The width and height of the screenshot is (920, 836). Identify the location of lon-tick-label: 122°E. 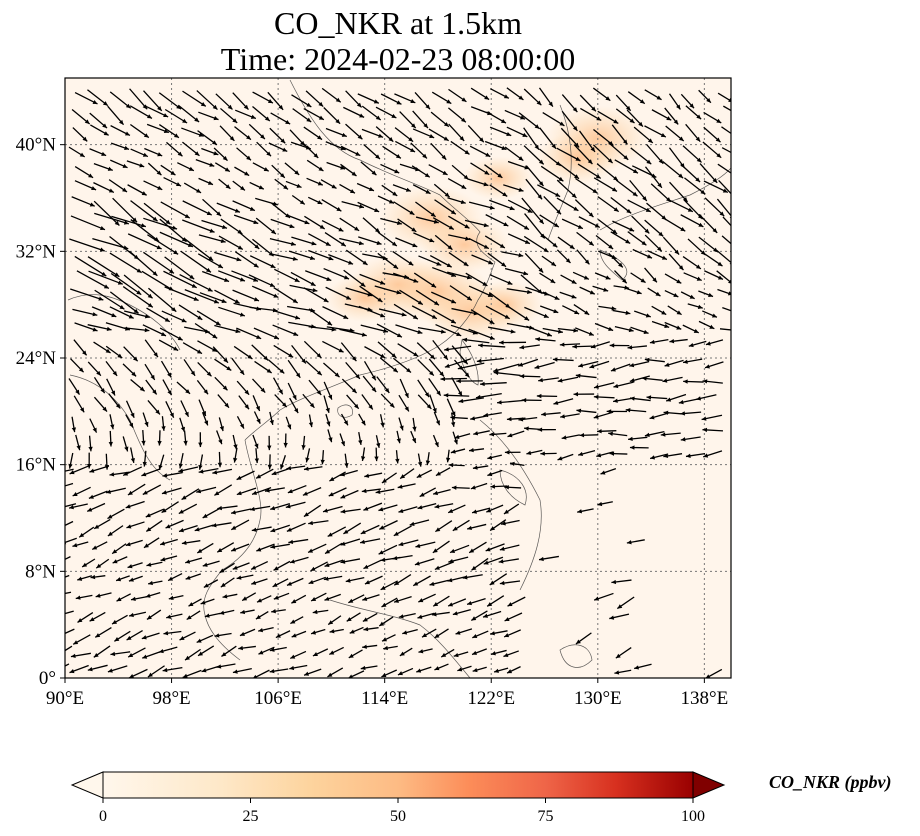
(491, 698).